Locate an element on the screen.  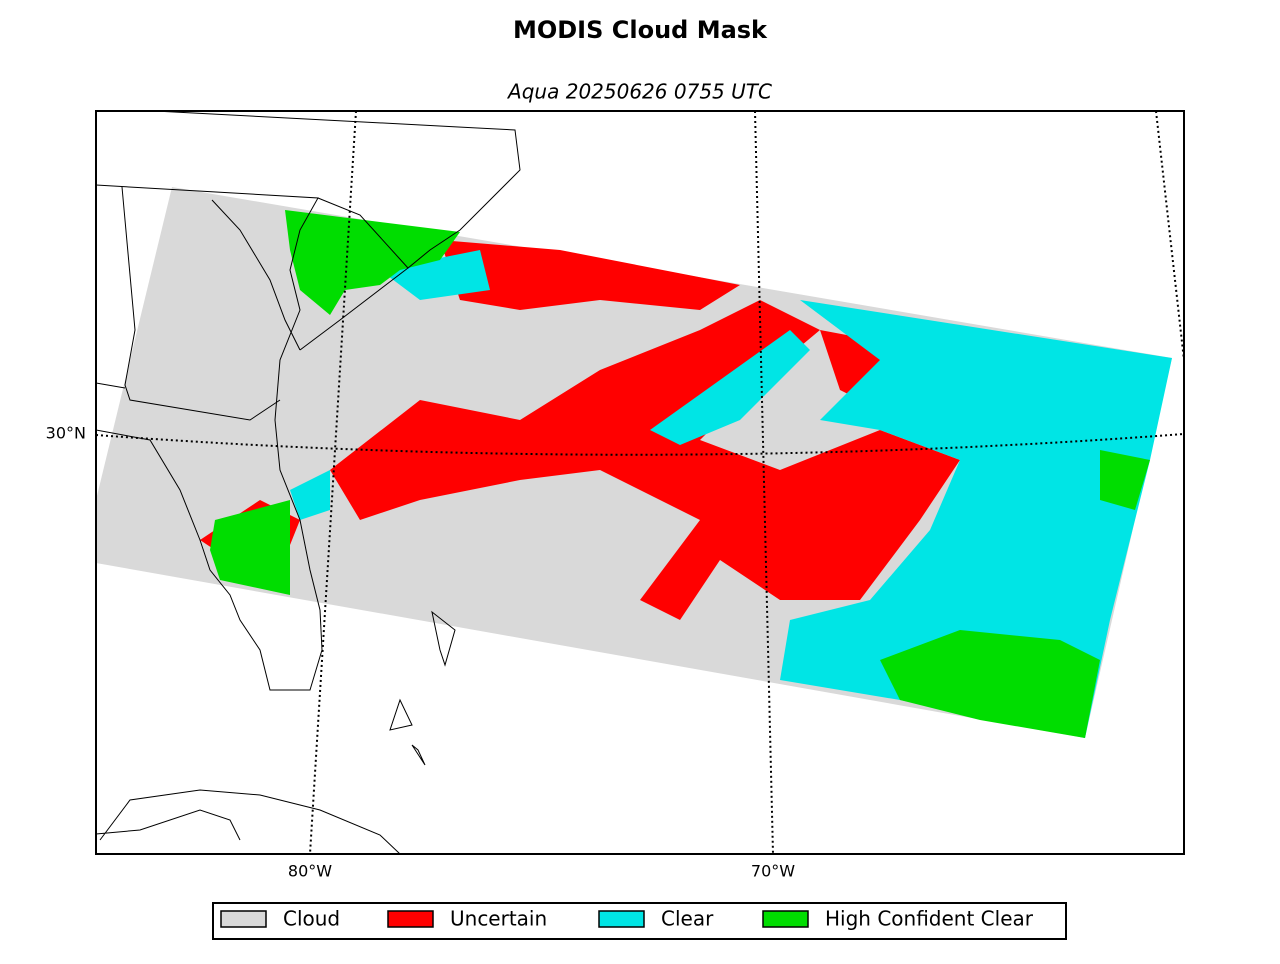
lon-label: 80°W is located at coordinates (310, 871).